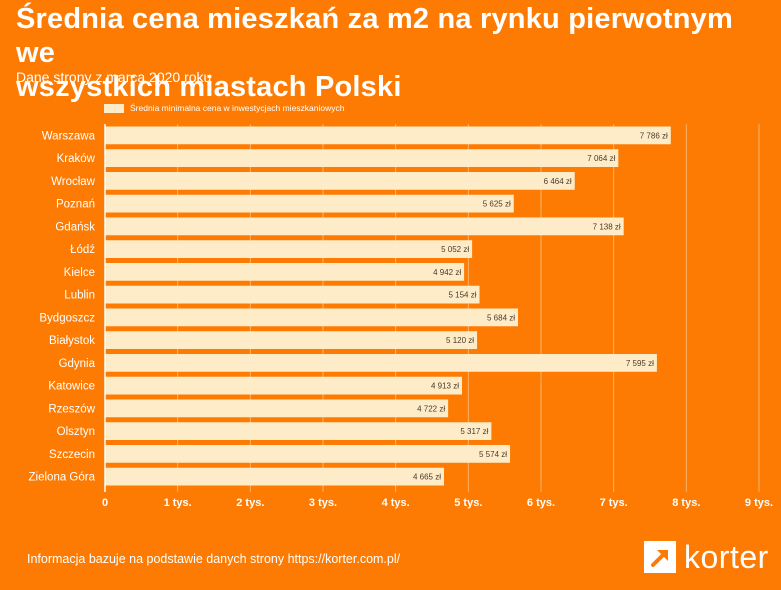 The height and width of the screenshot is (590, 781). Describe the element at coordinates (250, 503) in the screenshot. I see `x-tick-label: 2 tys.` at that location.